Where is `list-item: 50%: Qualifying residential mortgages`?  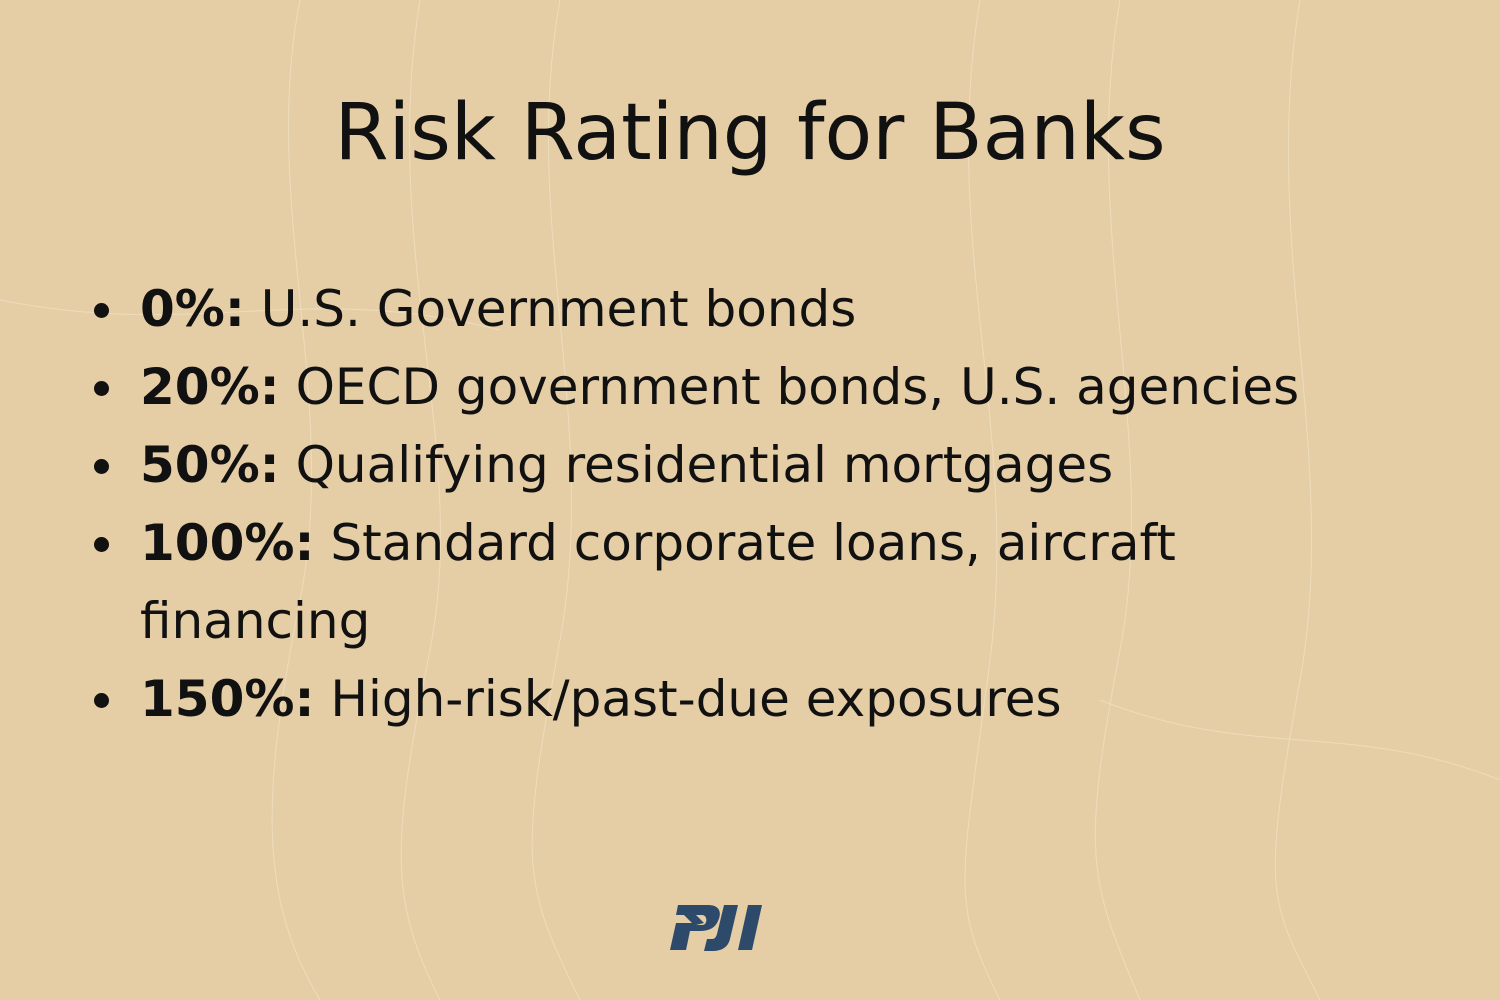
list-item: 50%: Qualifying residential mortgages is located at coordinates (766, 465).